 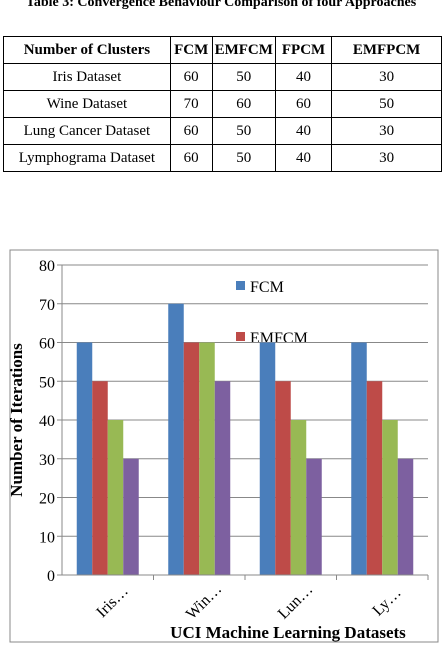 I want to click on x-axis-label: UCI Machine Learning Datasets, so click(x=288, y=632).